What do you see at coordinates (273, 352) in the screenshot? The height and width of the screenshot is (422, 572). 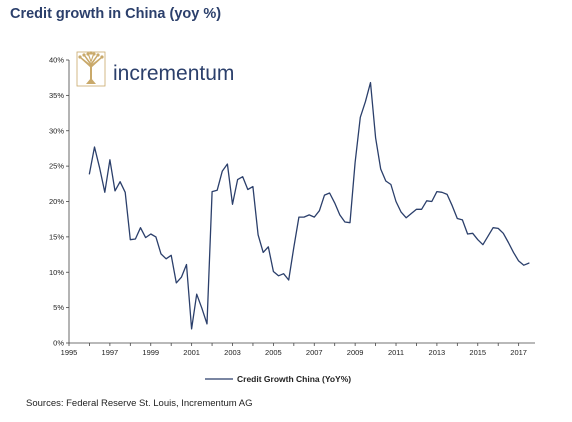 I see `x-tick-label: 2005` at bounding box center [273, 352].